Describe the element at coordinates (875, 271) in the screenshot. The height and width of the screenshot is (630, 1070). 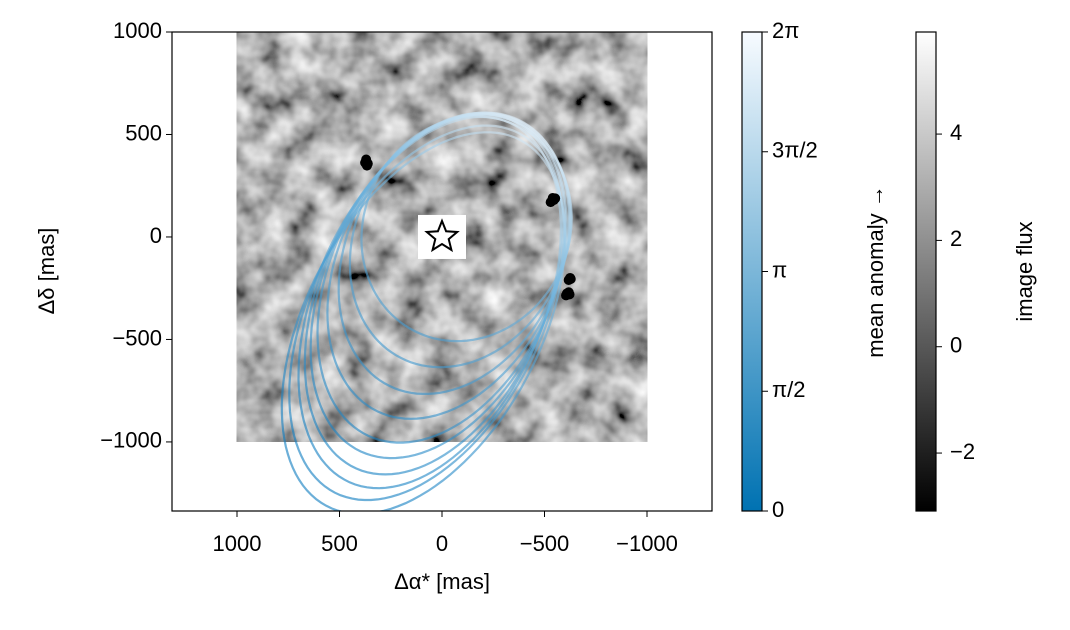
I see `colorbar-label: mean anomaly →` at that location.